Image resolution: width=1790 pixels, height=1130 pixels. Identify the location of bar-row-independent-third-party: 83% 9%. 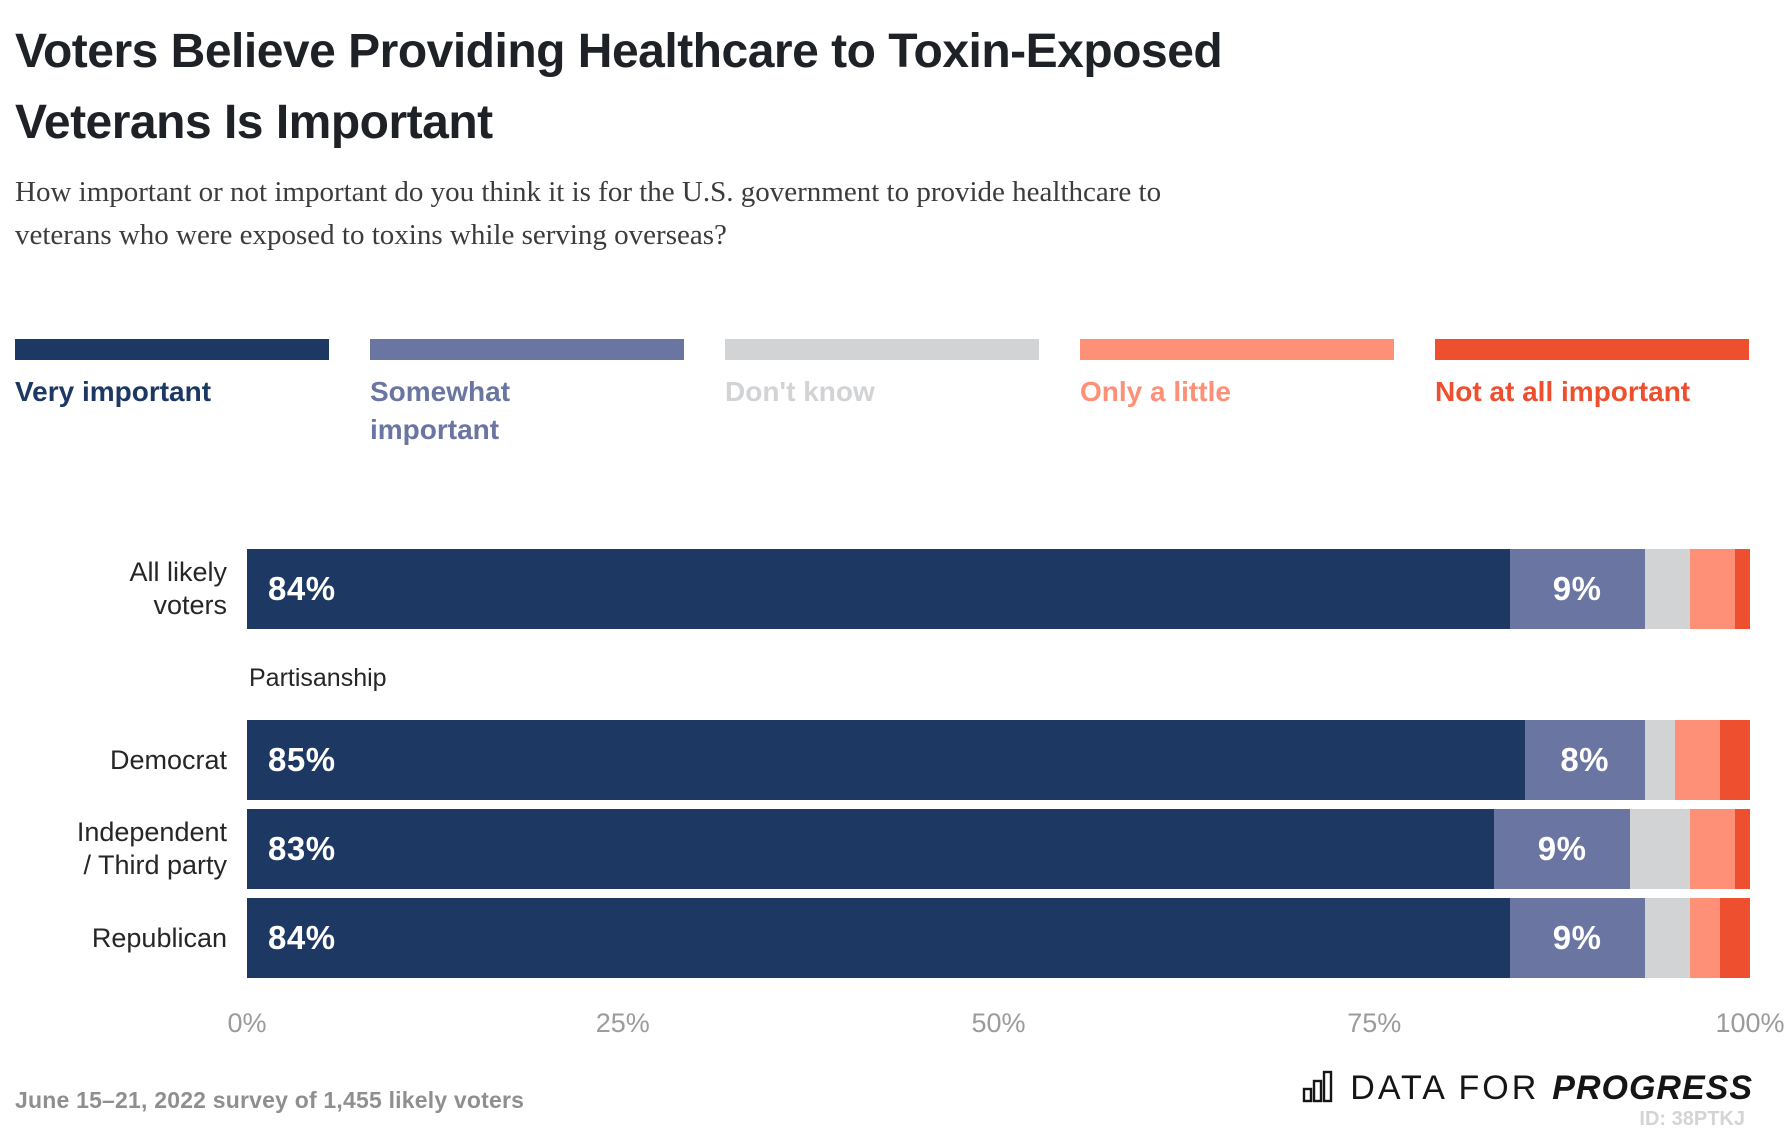
(998, 849).